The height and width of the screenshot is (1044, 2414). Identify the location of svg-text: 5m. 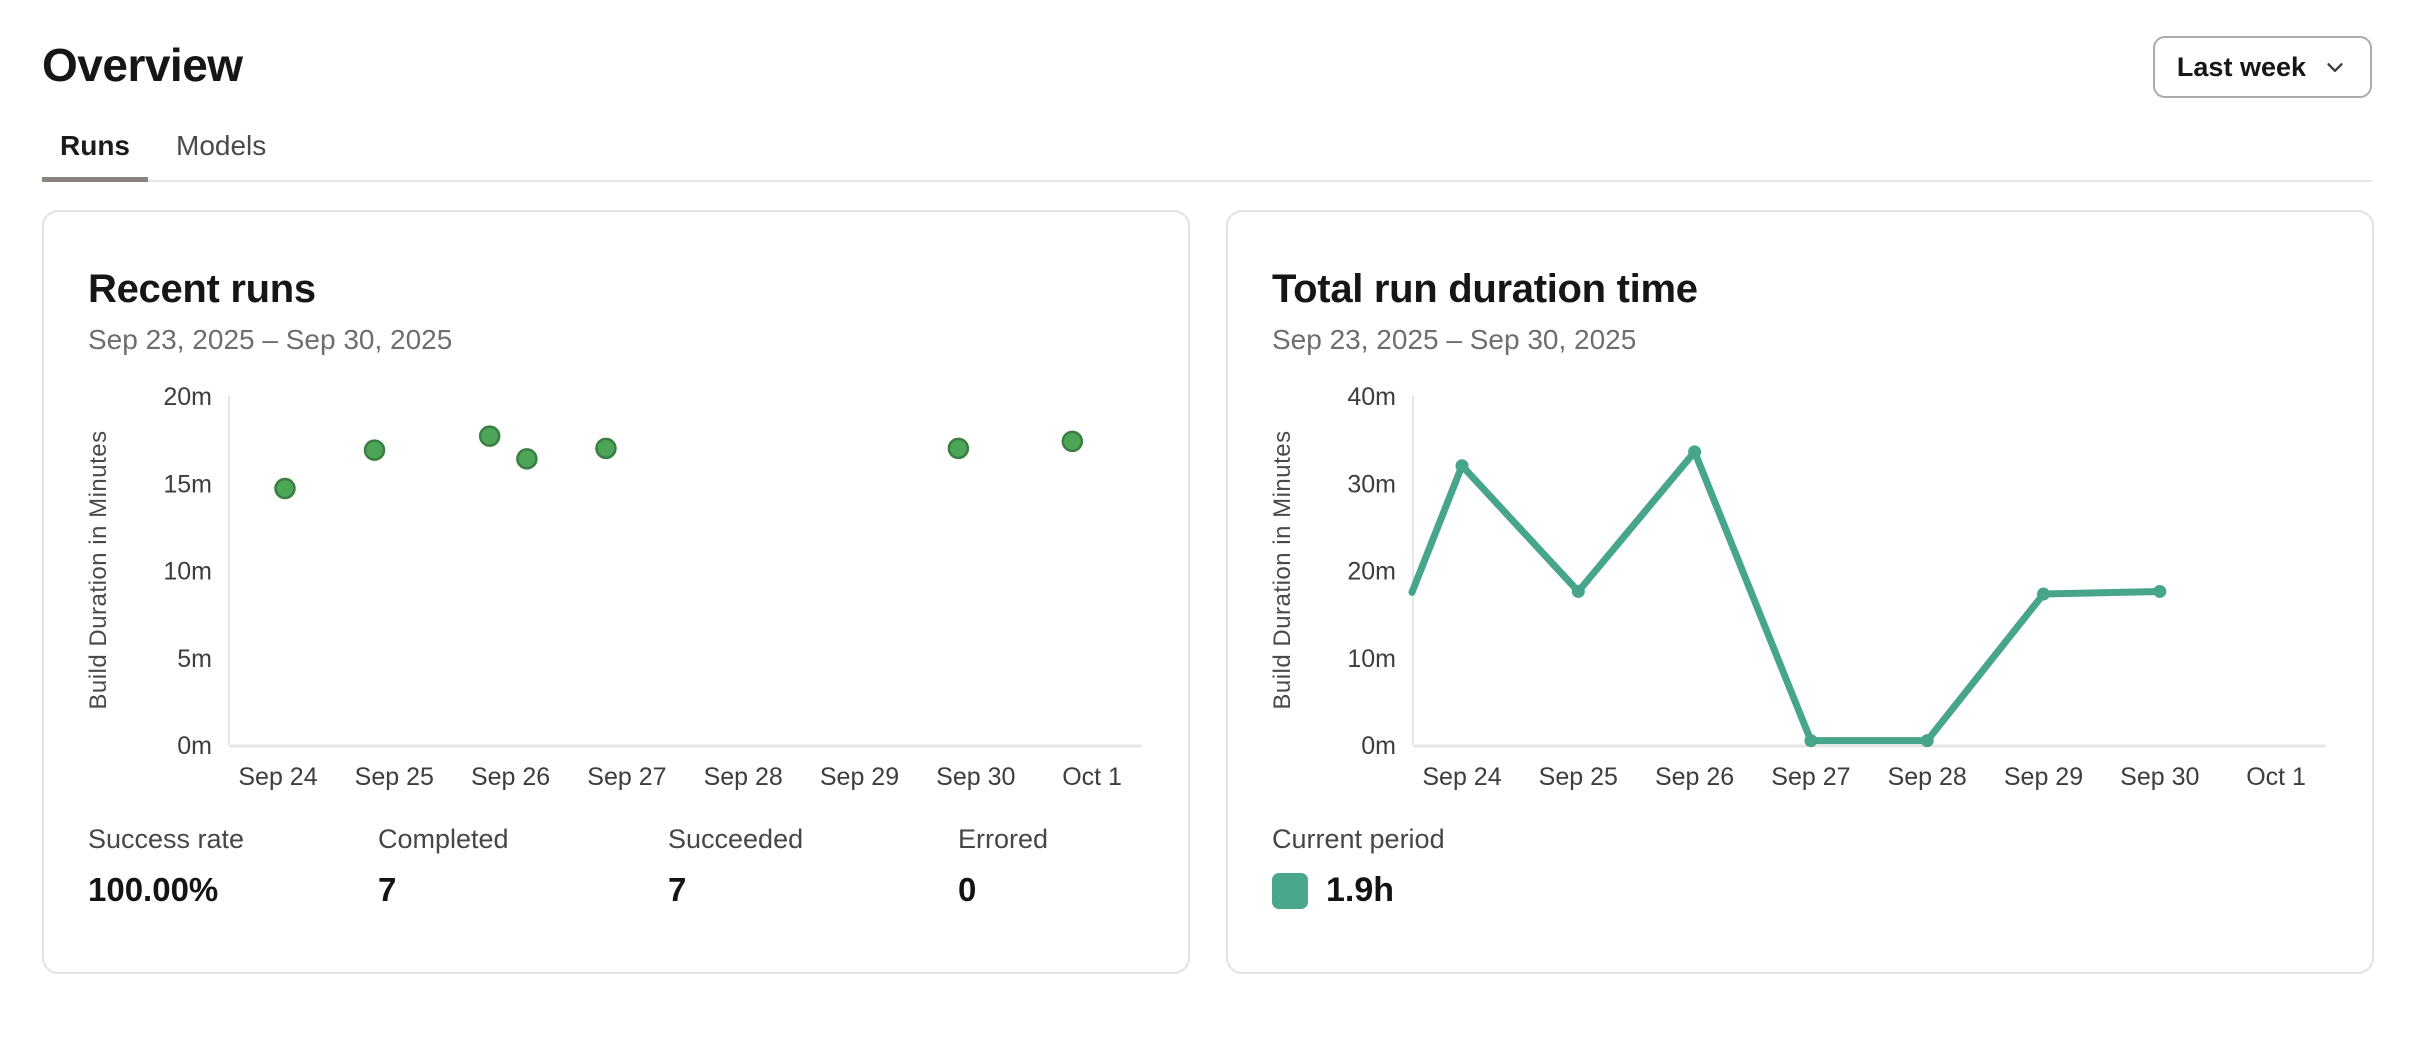
(194, 659).